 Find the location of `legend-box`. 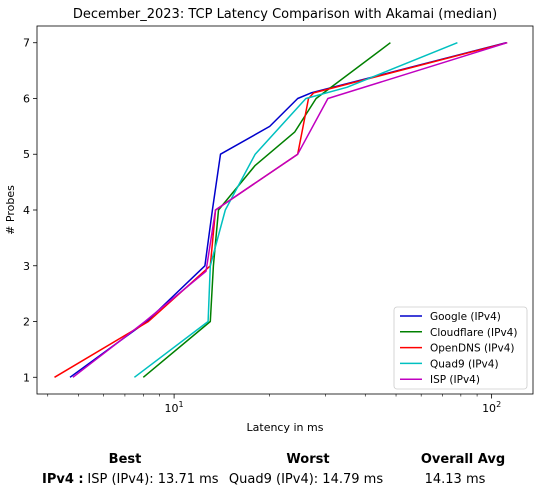

legend-box is located at coordinates (460, 348).